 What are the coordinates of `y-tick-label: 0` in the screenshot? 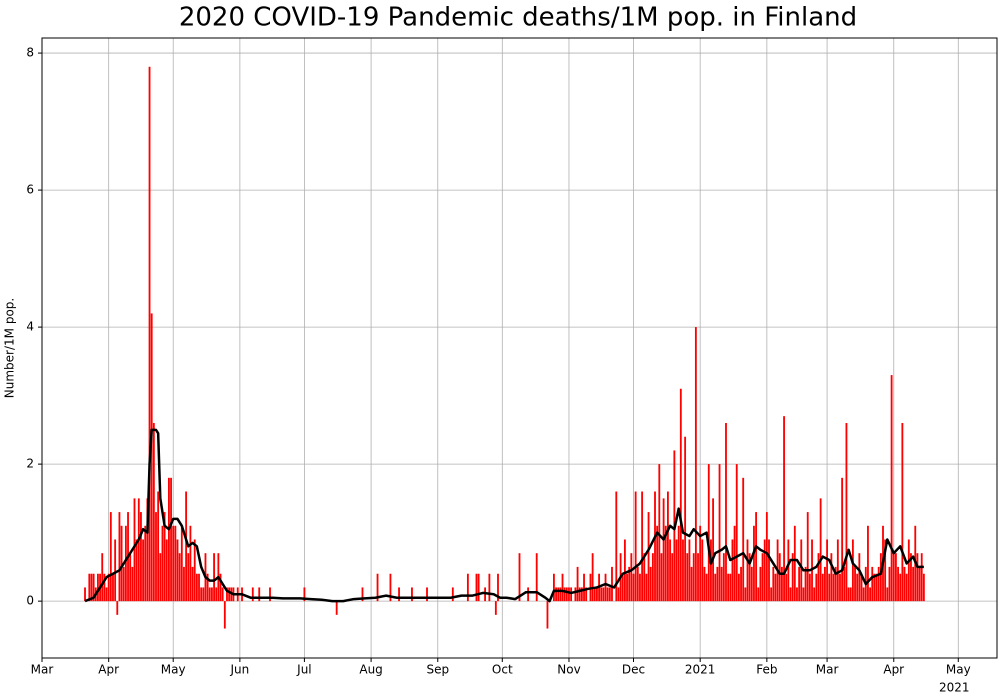 It's located at (30, 601).